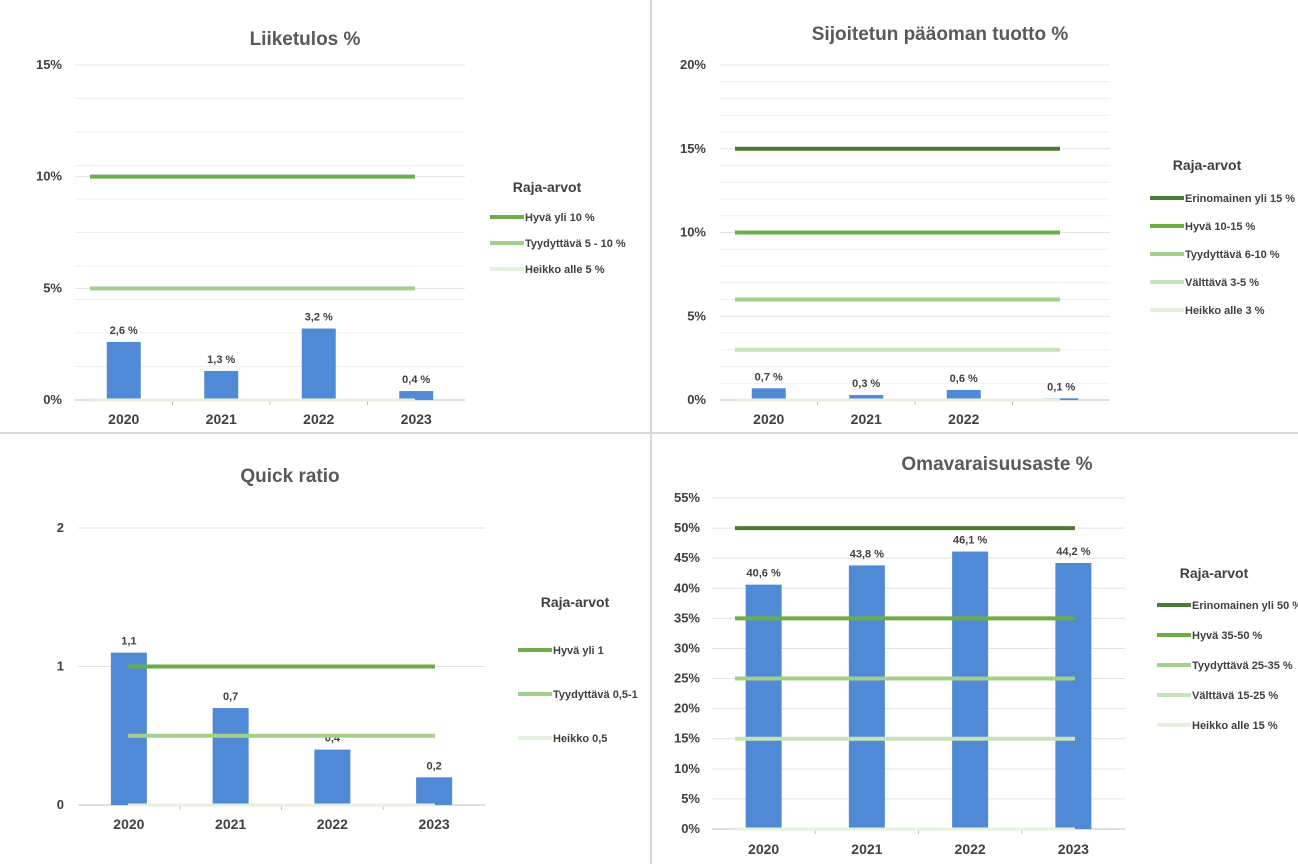 Image resolution: width=1298 pixels, height=864 pixels. I want to click on data-label: 40,6 %, so click(764, 574).